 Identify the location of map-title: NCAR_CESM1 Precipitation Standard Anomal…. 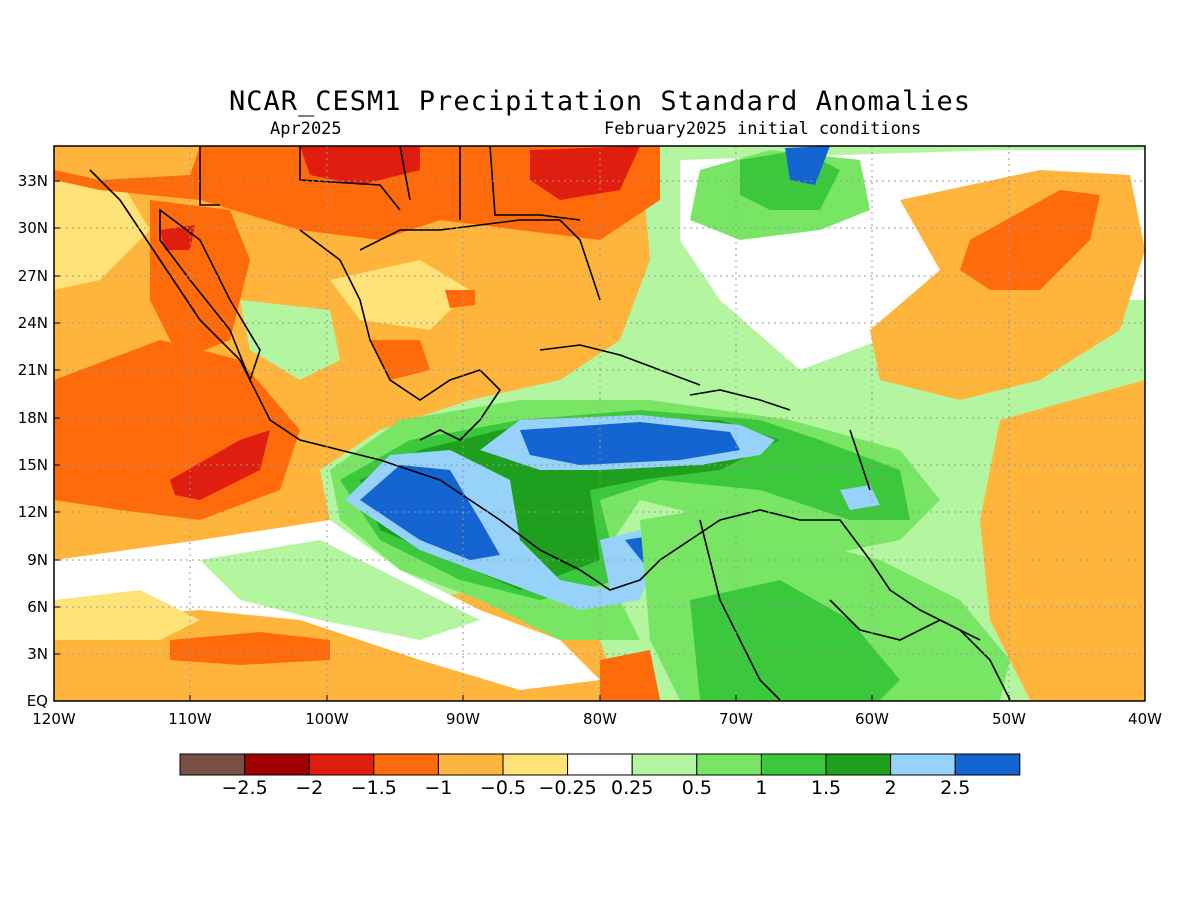
(600, 101).